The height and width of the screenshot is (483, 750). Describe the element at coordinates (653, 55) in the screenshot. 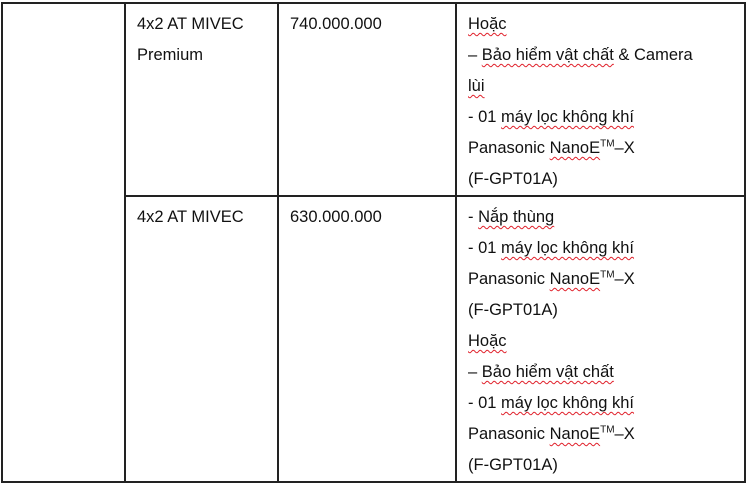

I see `offer-text: & Camera` at that location.